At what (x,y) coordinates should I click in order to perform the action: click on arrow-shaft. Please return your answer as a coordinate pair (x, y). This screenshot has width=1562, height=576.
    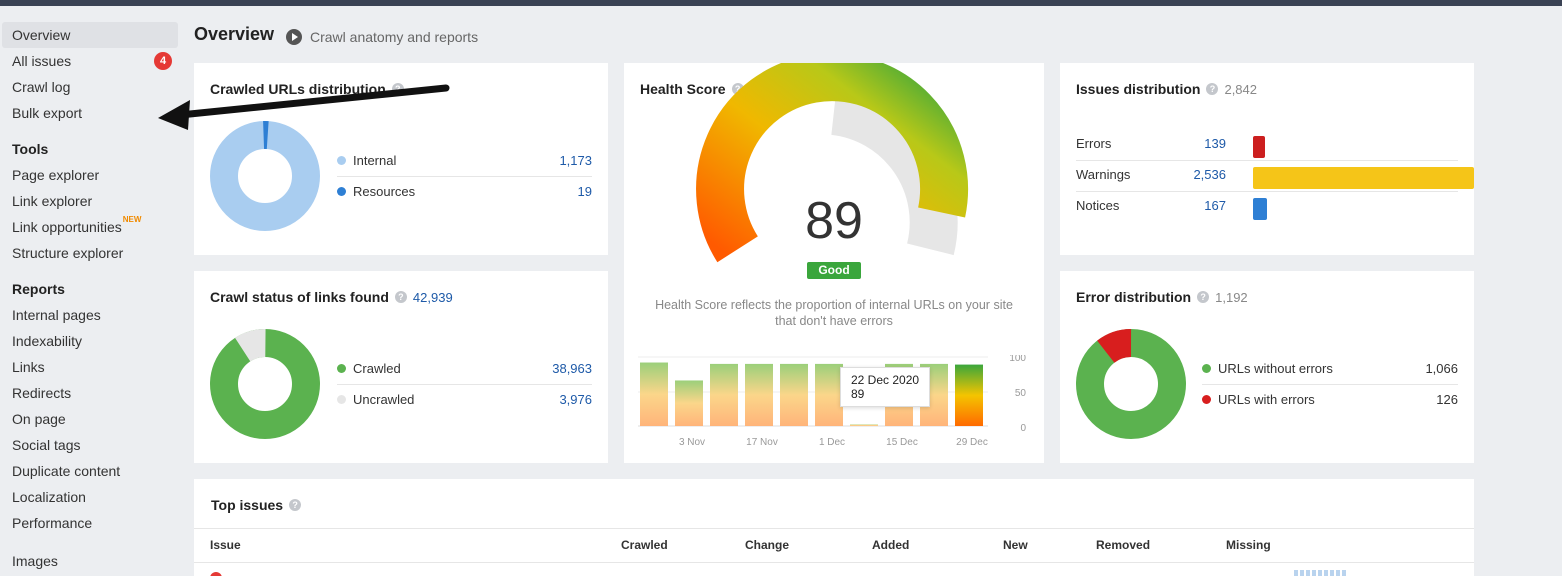
    Looking at the image, I should click on (313, 101).